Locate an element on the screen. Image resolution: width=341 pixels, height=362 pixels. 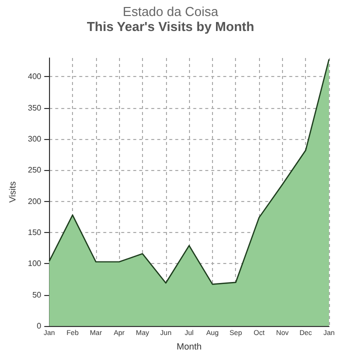
x-axis-title: Month is located at coordinates (189, 347).